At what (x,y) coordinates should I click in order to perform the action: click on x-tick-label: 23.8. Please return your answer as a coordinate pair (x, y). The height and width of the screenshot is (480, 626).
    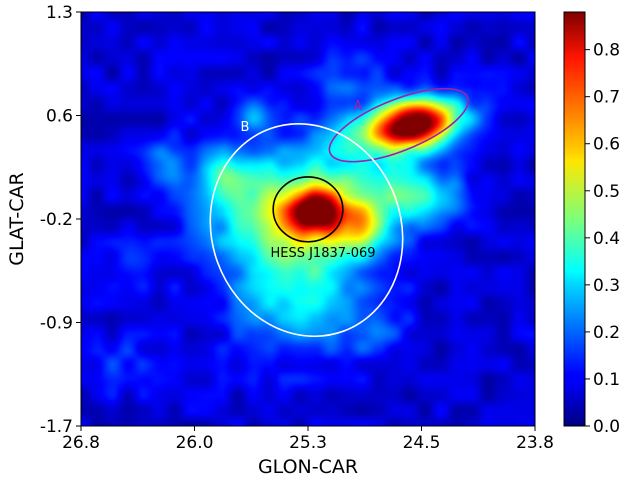
    Looking at the image, I should click on (535, 443).